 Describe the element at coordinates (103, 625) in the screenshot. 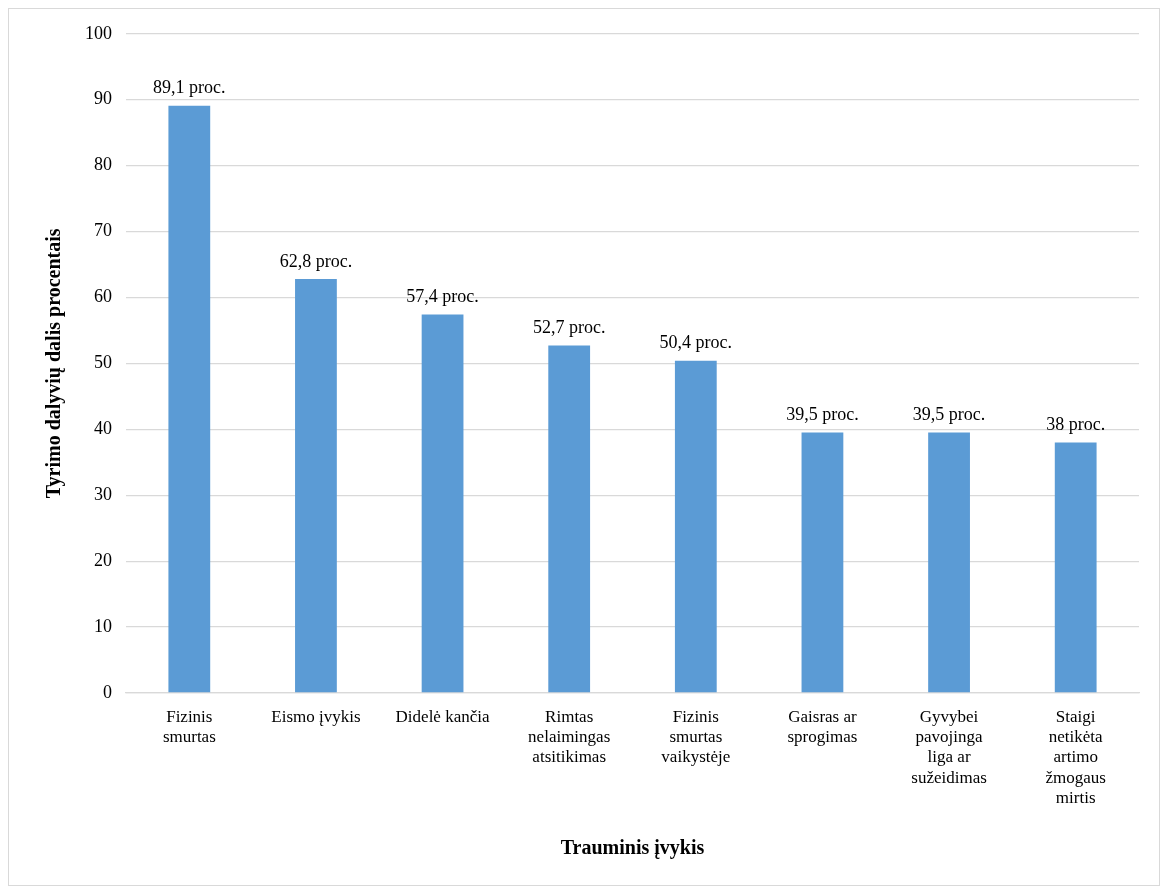

I see `y-tick-label: 10` at that location.